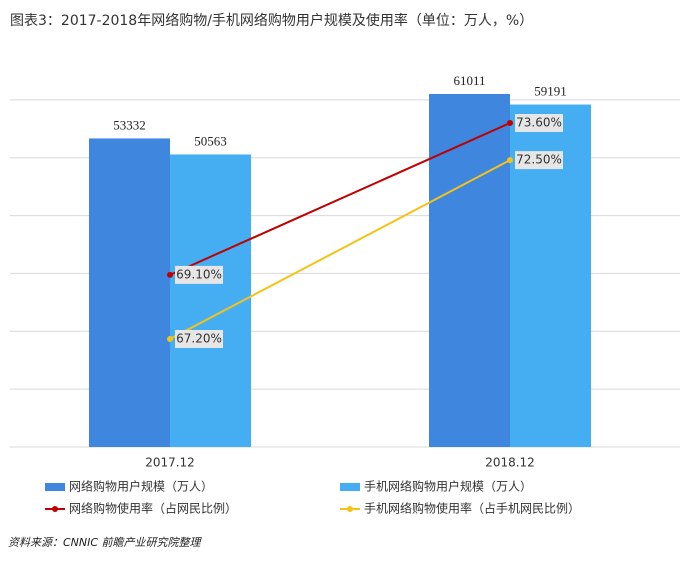  I want to click on x-tick-label: 2017.12, so click(170, 463).